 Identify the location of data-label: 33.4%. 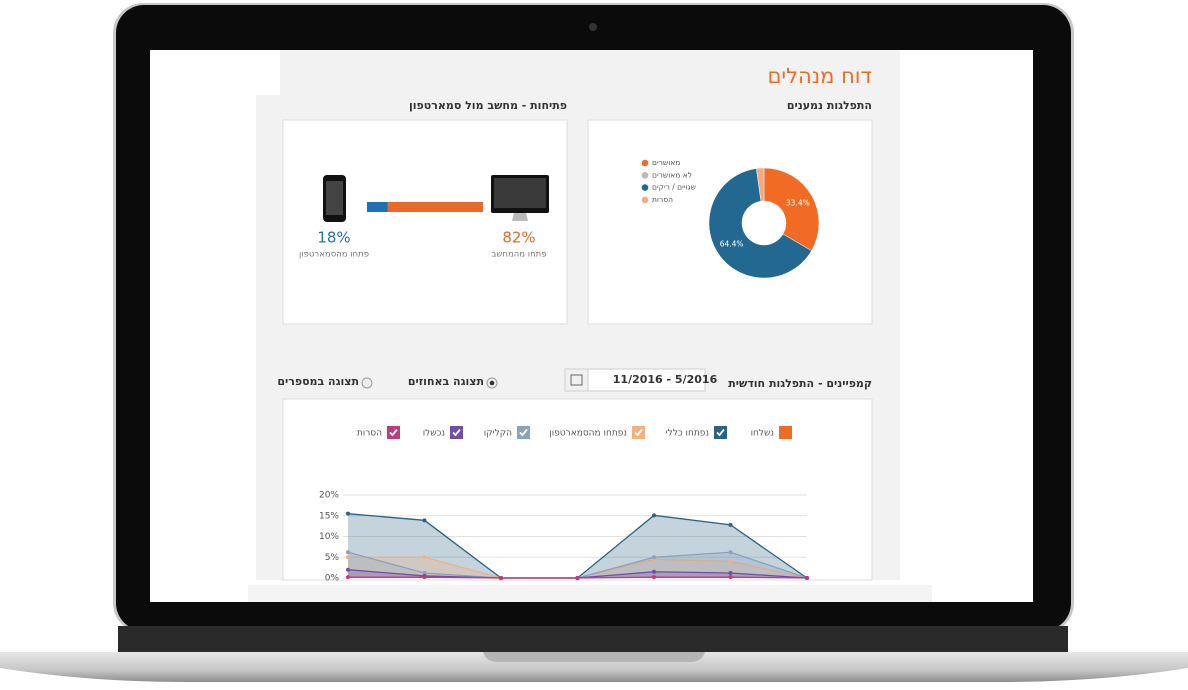
(798, 203).